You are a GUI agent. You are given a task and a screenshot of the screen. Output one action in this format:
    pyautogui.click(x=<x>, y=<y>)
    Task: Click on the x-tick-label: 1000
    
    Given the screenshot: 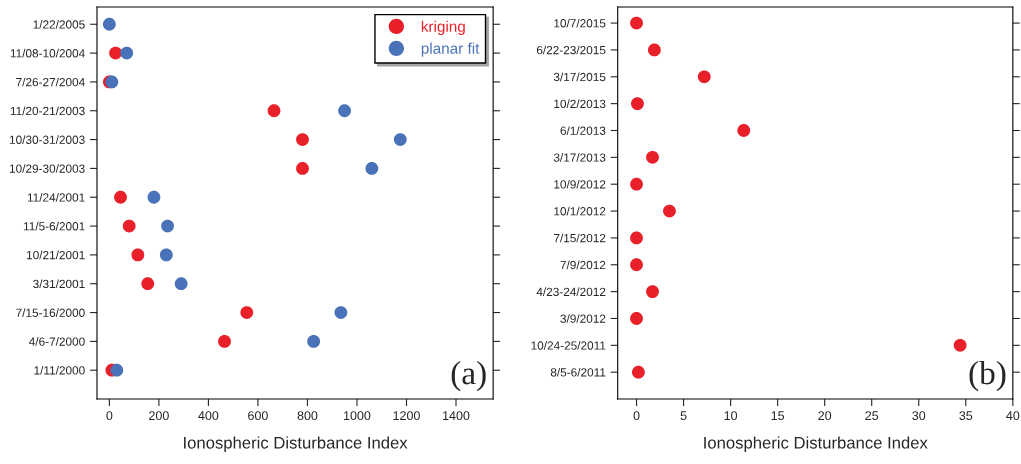 What is the action you would take?
    pyautogui.click(x=357, y=416)
    